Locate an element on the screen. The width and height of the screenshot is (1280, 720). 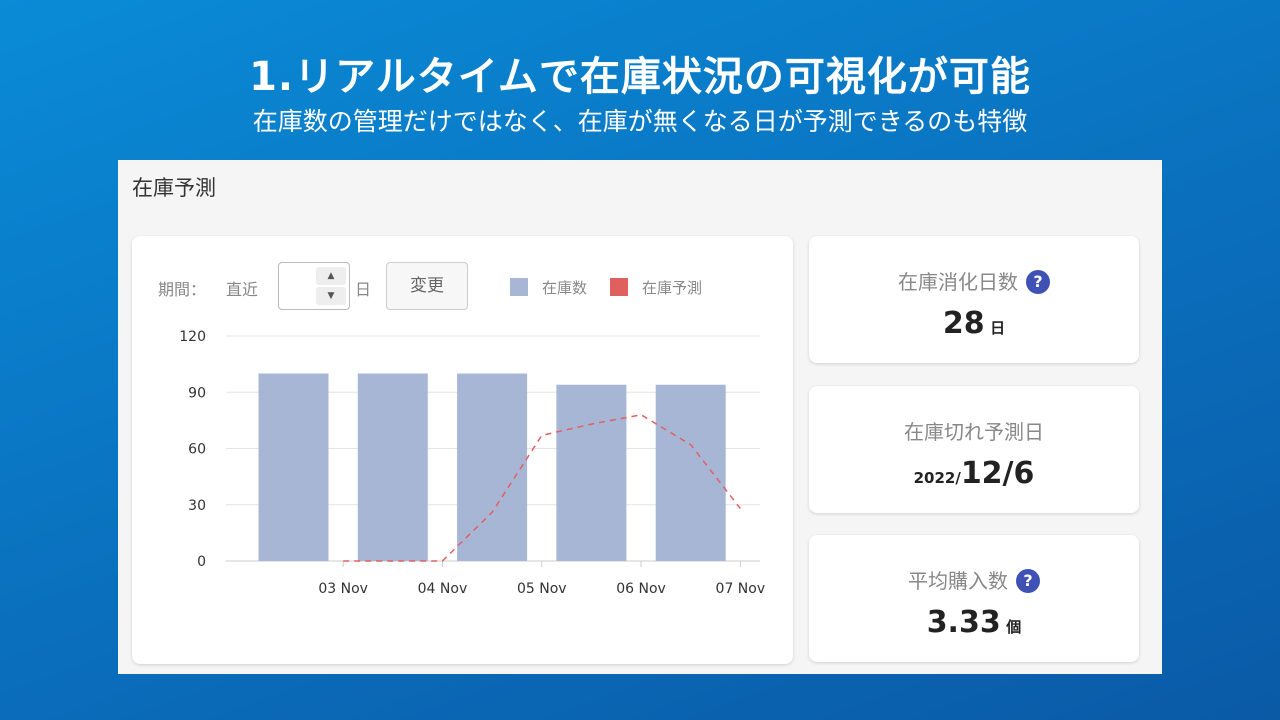
stat-label: 在庫消化日数? is located at coordinates (974, 280).